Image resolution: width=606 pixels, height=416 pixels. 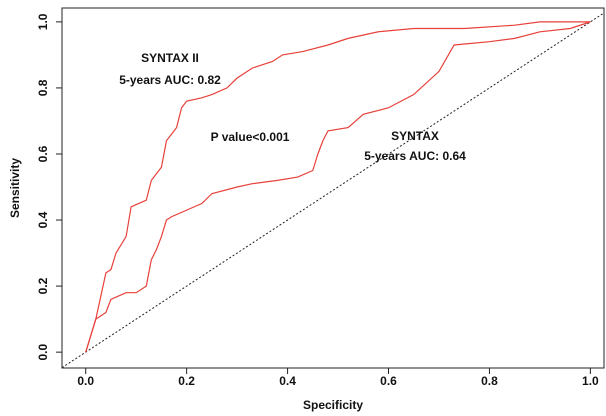 I want to click on x-tick-label: 0.8, so click(x=489, y=381).